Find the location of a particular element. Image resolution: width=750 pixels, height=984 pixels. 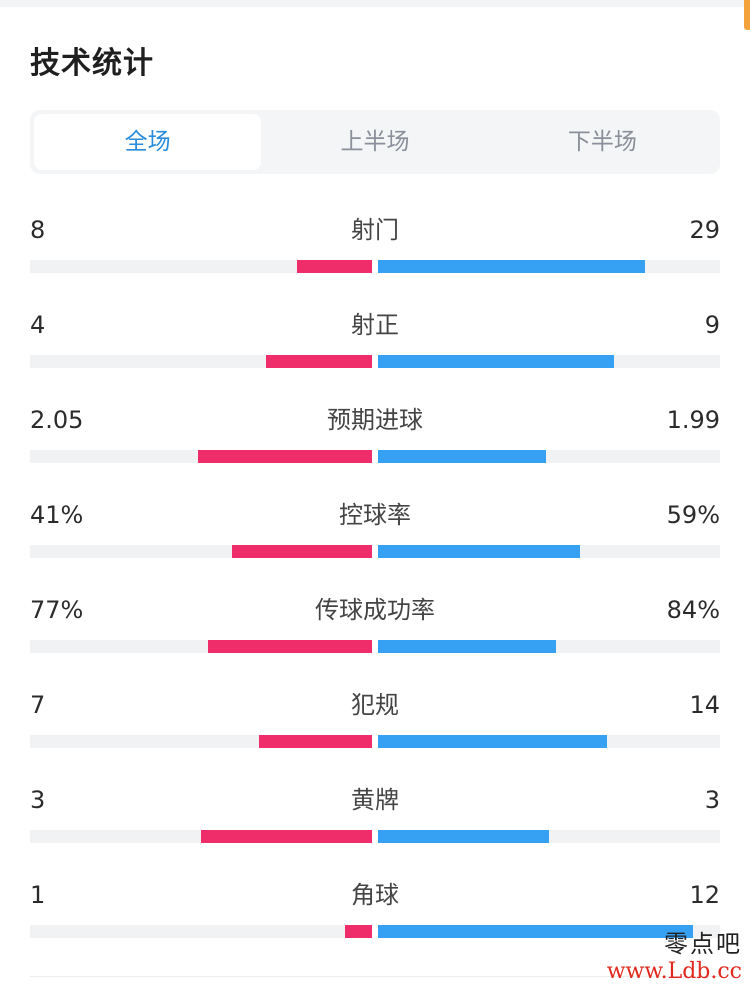

home-value: 1 is located at coordinates (38, 895).